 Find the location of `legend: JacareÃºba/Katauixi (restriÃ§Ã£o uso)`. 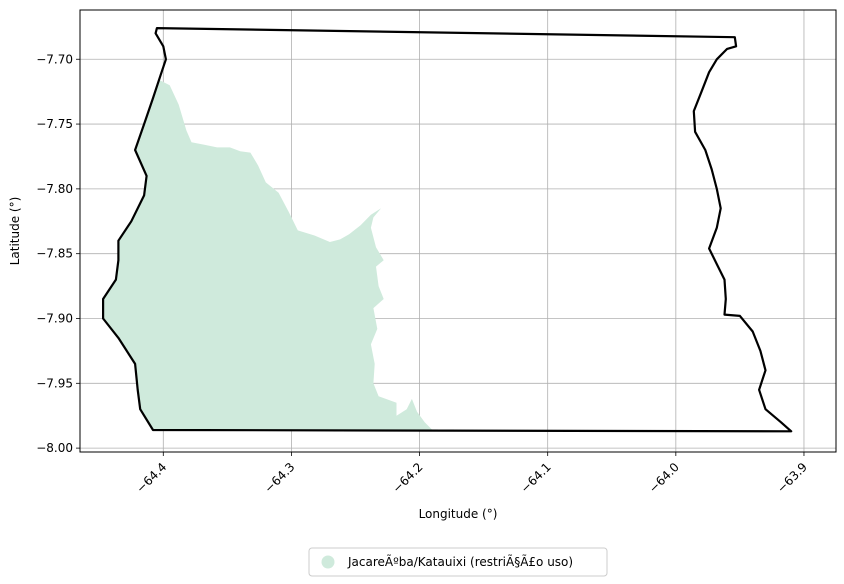

legend: JacareÃºba/Katauixi (restriÃ§Ã£o uso) is located at coordinates (458, 562).